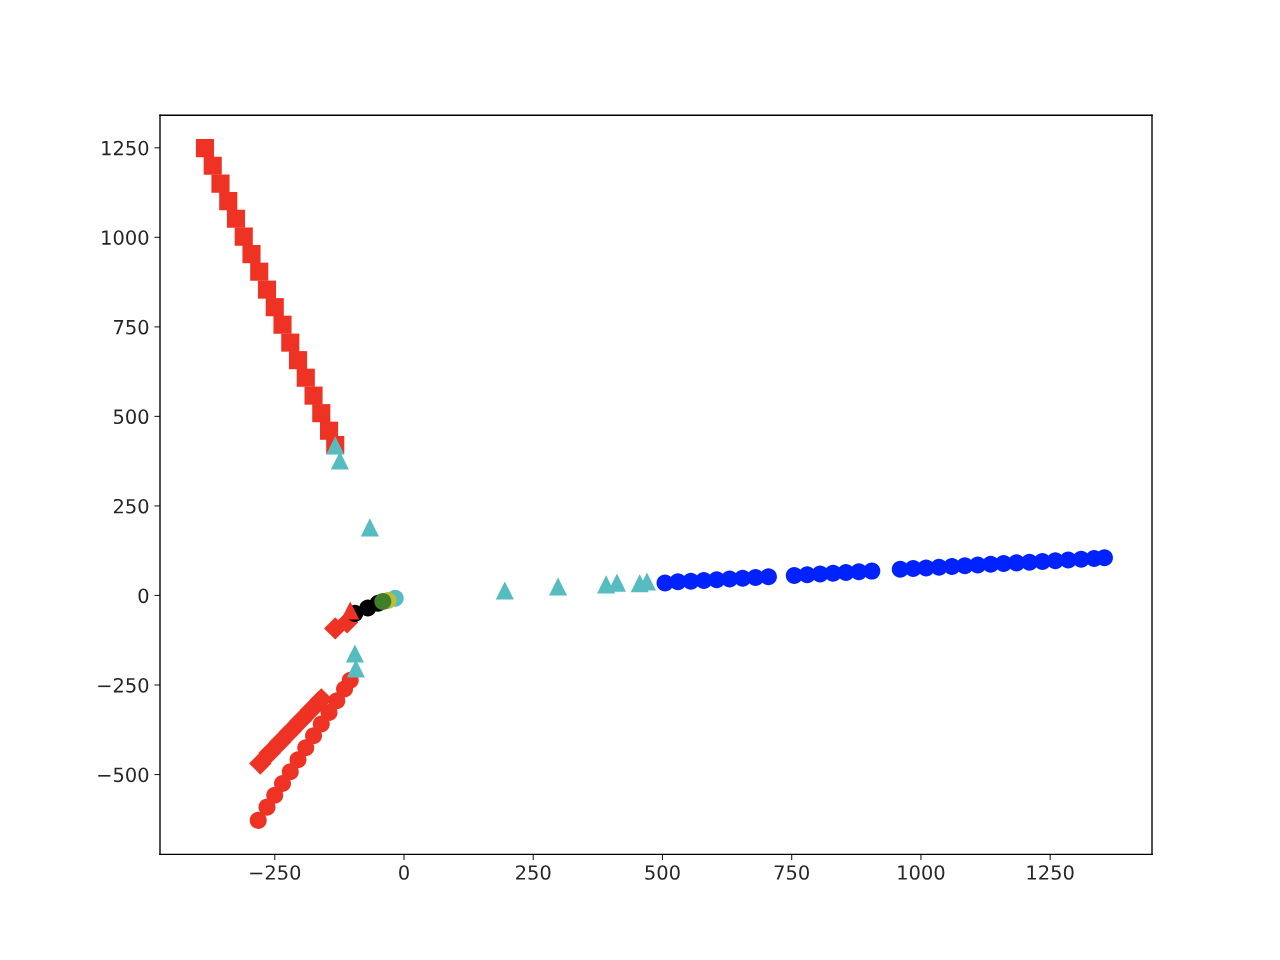 This screenshot has height=960, width=1280. Describe the element at coordinates (125, 237) in the screenshot. I see `y-tick-label: 1000` at that location.